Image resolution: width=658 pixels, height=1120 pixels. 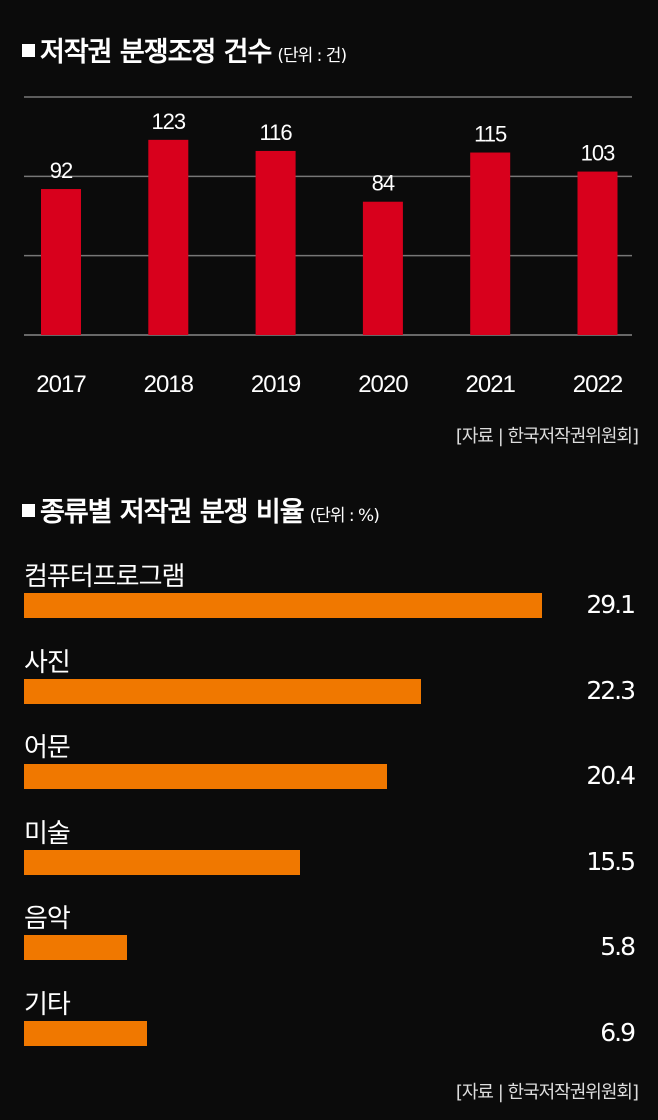 I want to click on bar-어문, so click(x=206, y=776).